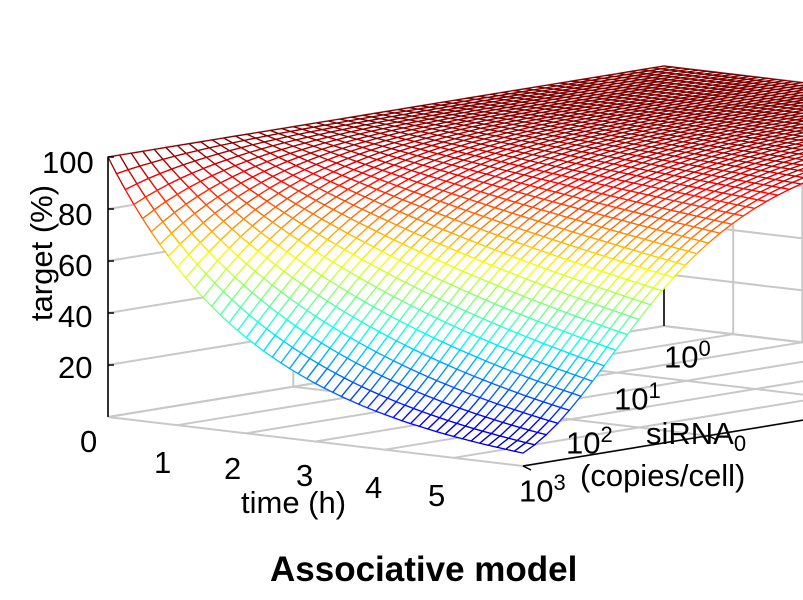 The width and height of the screenshot is (803, 600). What do you see at coordinates (637, 397) in the screenshot?
I see `y-tick-label: 10¹` at bounding box center [637, 397].